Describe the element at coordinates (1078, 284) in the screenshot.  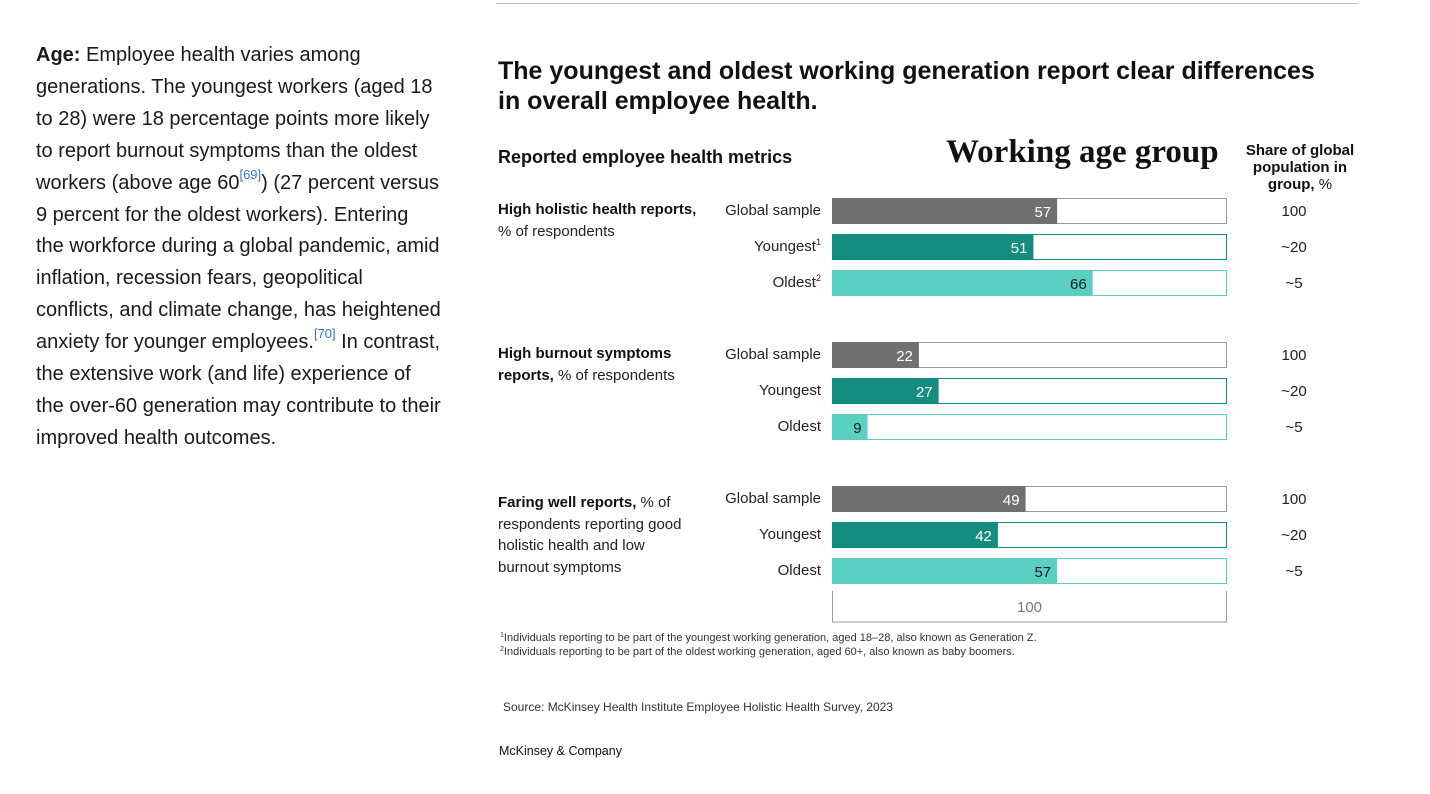
I see `bar-value-label: 66` at that location.